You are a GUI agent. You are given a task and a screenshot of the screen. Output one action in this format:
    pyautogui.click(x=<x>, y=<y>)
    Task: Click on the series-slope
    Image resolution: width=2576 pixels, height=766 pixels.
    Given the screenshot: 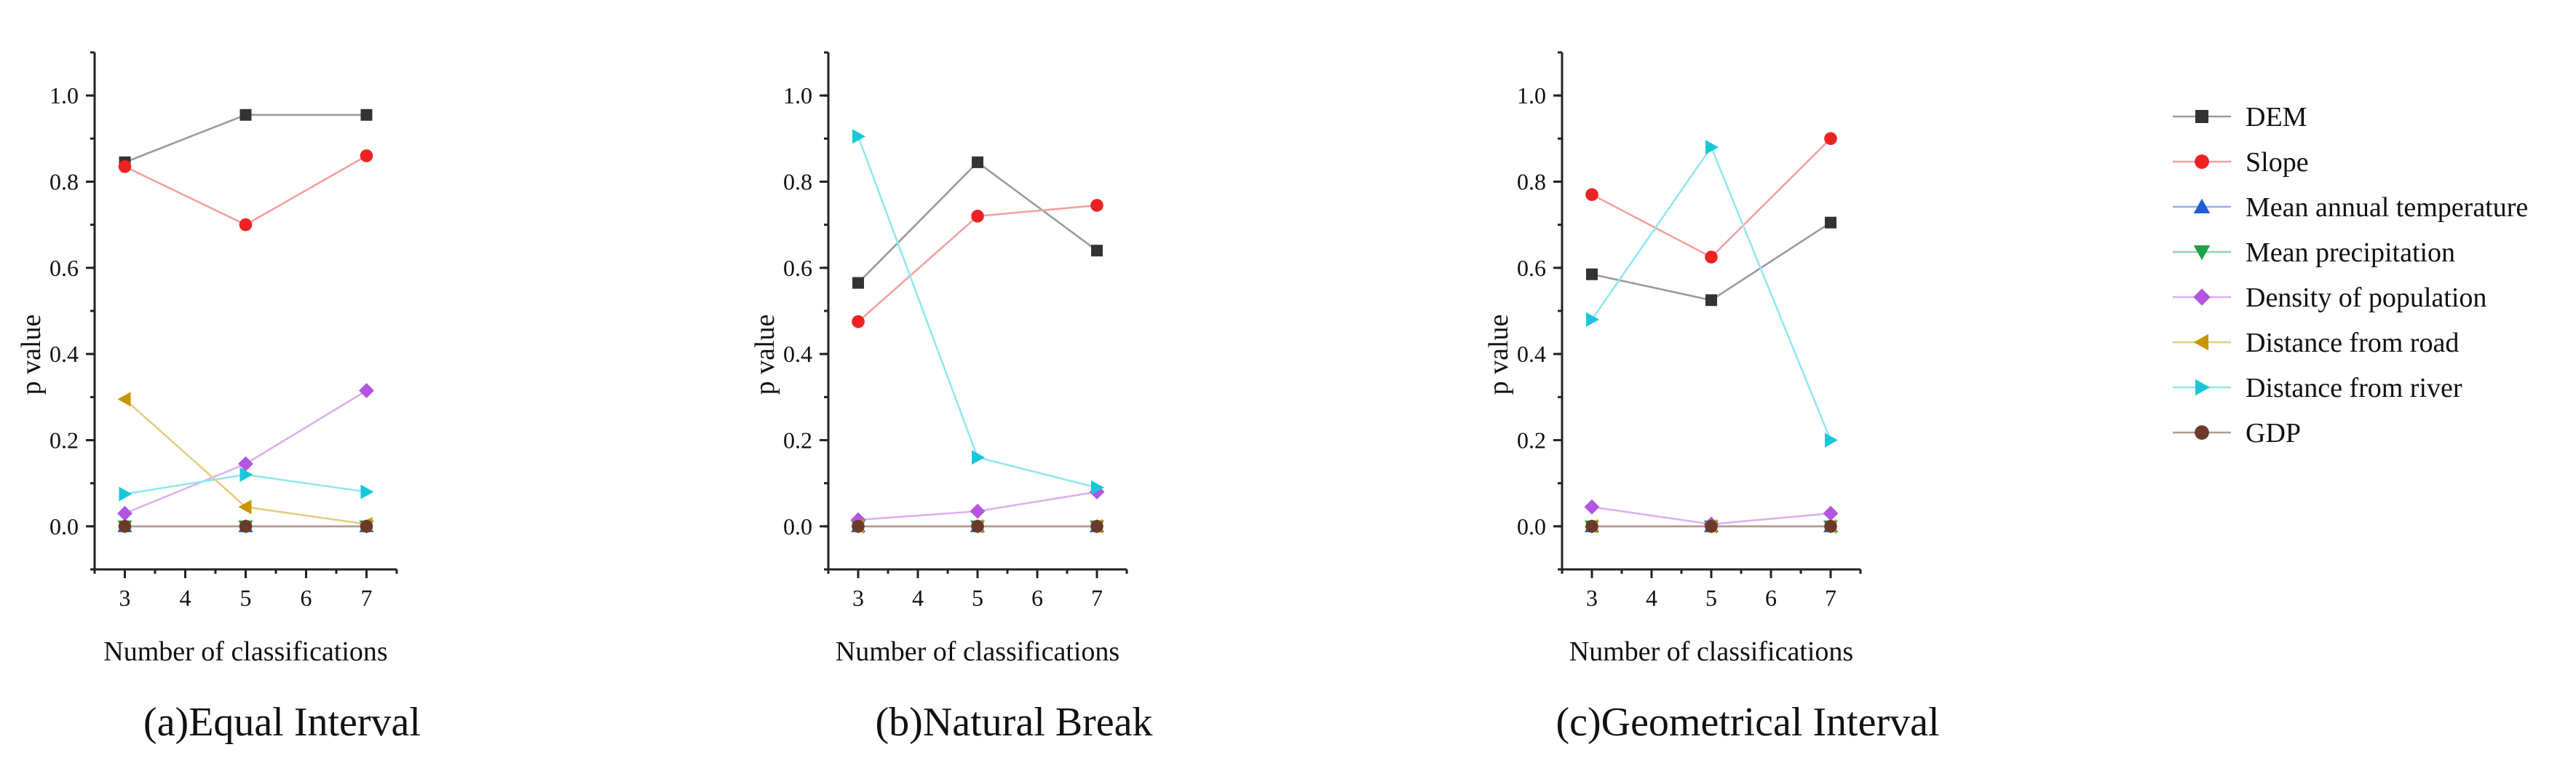 What is the action you would take?
    pyautogui.click(x=1711, y=198)
    